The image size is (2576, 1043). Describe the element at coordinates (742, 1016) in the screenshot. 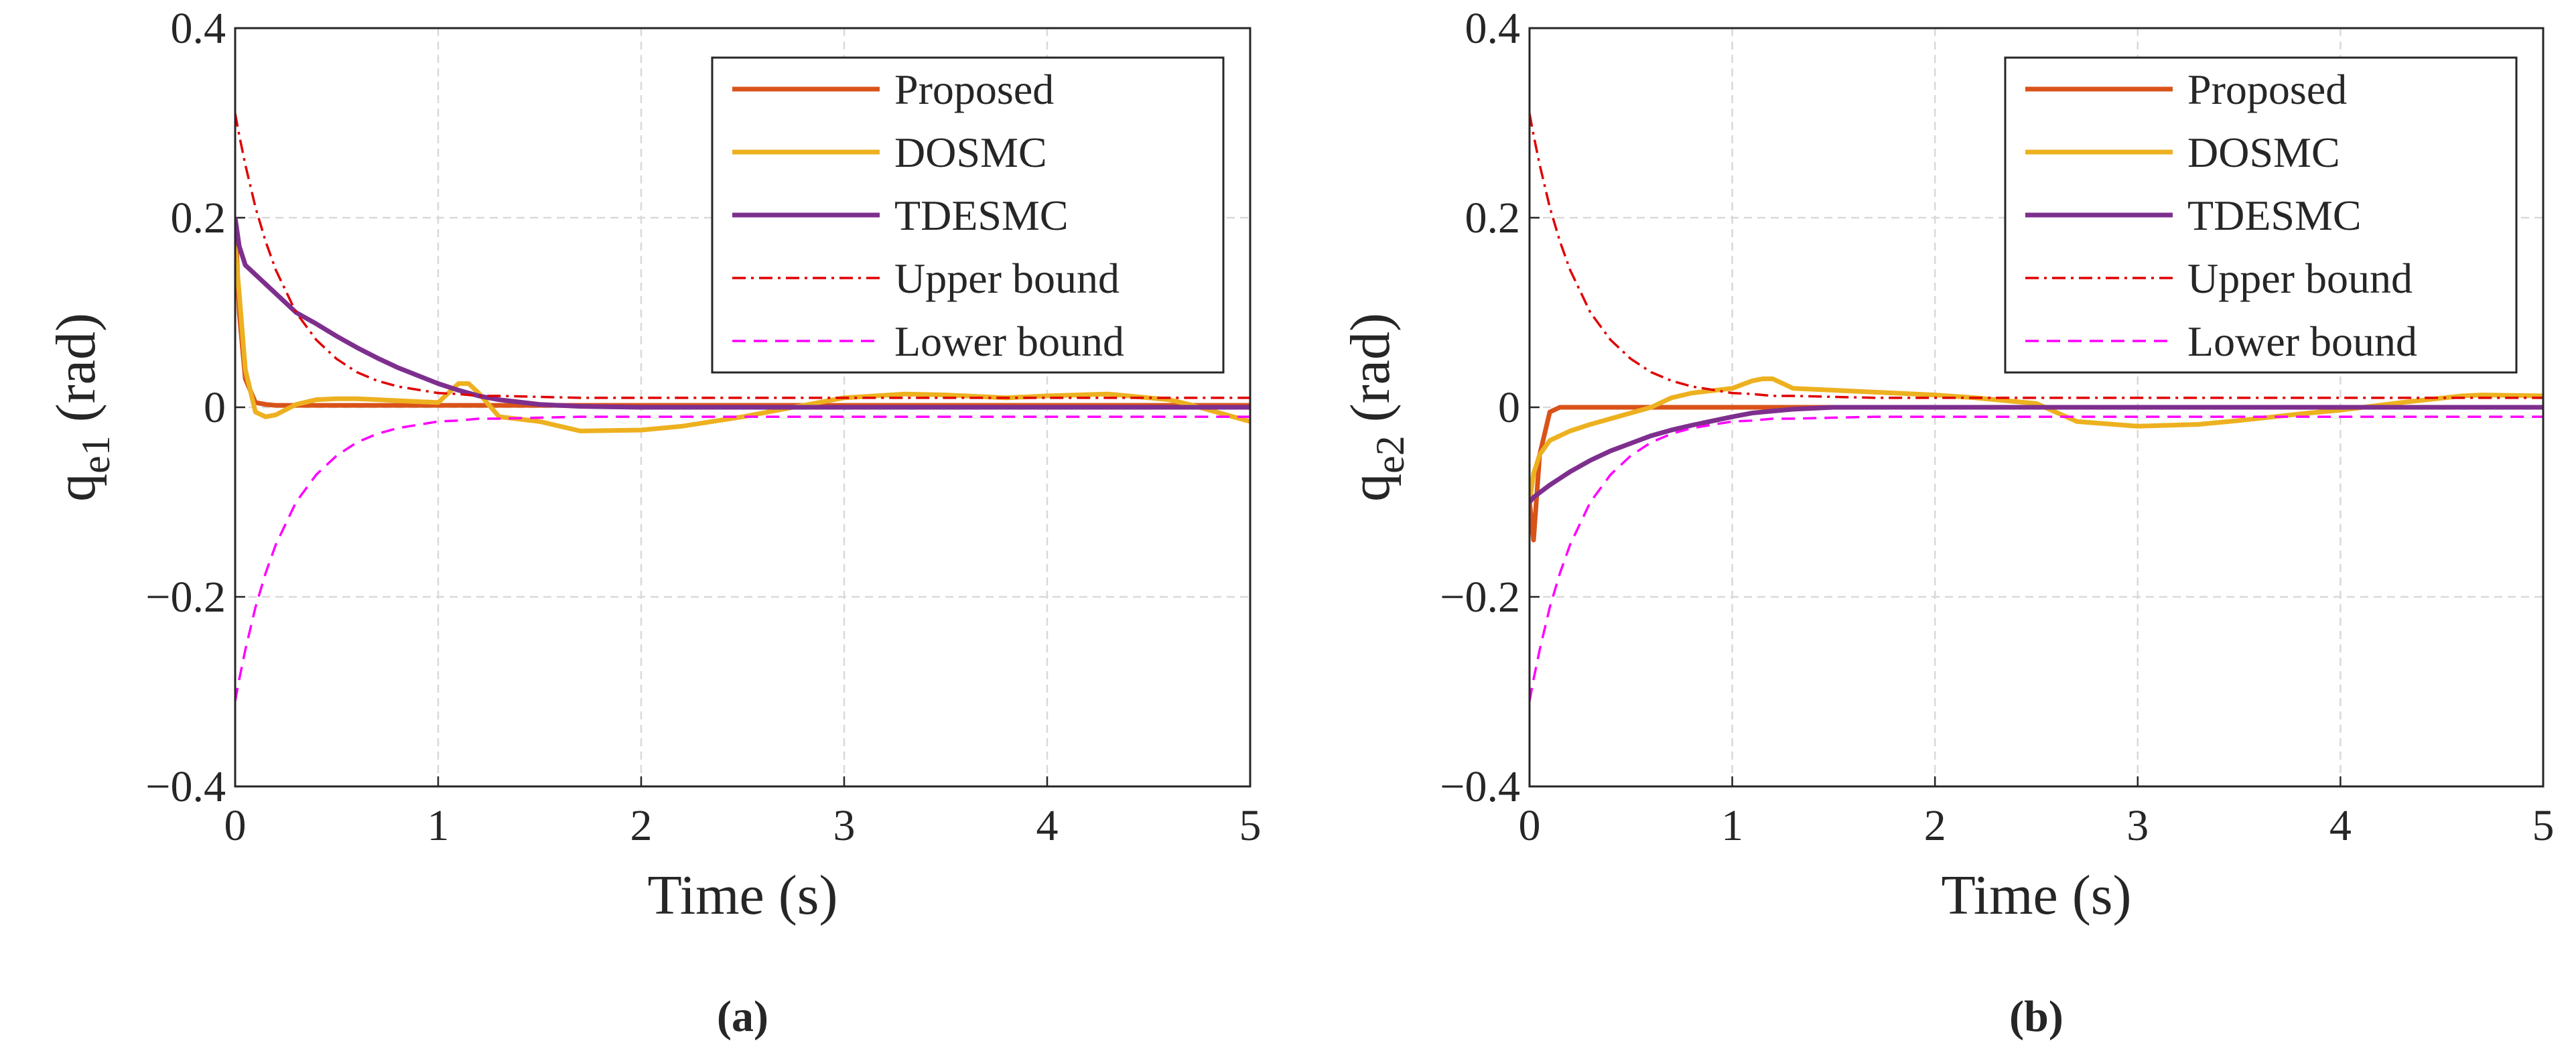

I see `panel-label: (a)` at that location.